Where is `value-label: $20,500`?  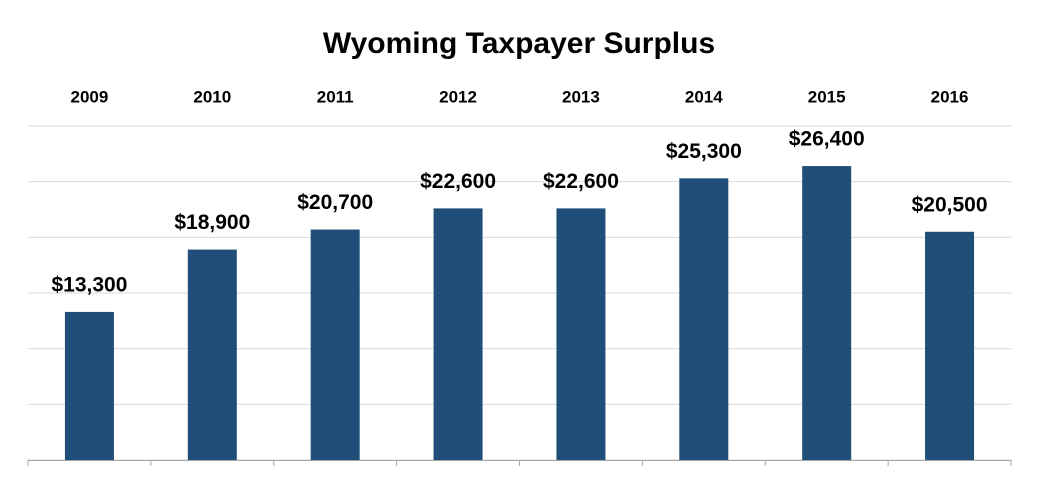 value-label: $20,500 is located at coordinates (950, 204).